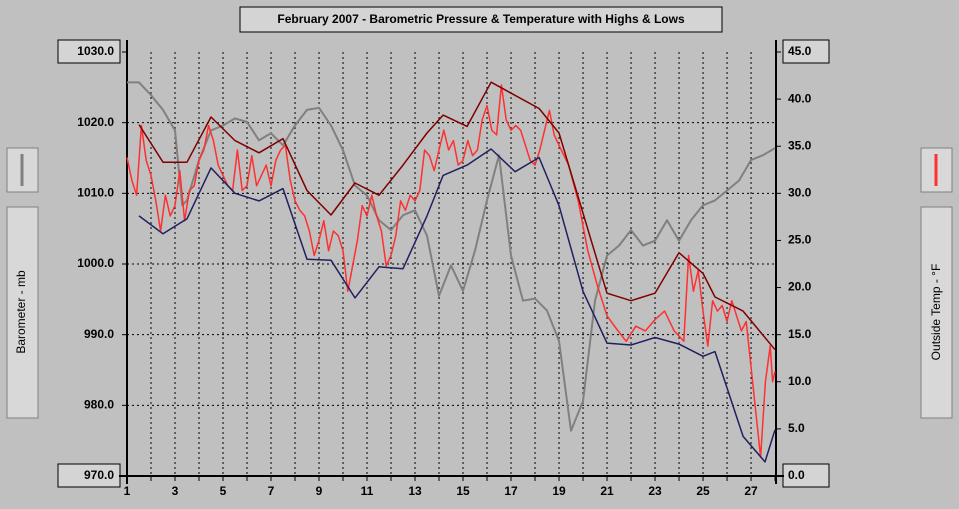 The width and height of the screenshot is (959, 509). What do you see at coordinates (223, 491) in the screenshot?
I see `x-tick-label: 5` at bounding box center [223, 491].